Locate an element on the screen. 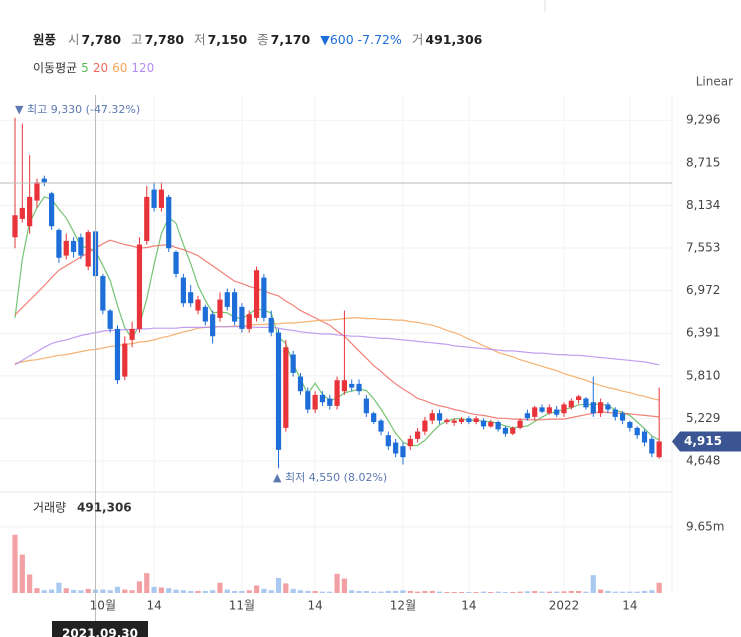  volume-title: 거래량 is located at coordinates (49, 508).